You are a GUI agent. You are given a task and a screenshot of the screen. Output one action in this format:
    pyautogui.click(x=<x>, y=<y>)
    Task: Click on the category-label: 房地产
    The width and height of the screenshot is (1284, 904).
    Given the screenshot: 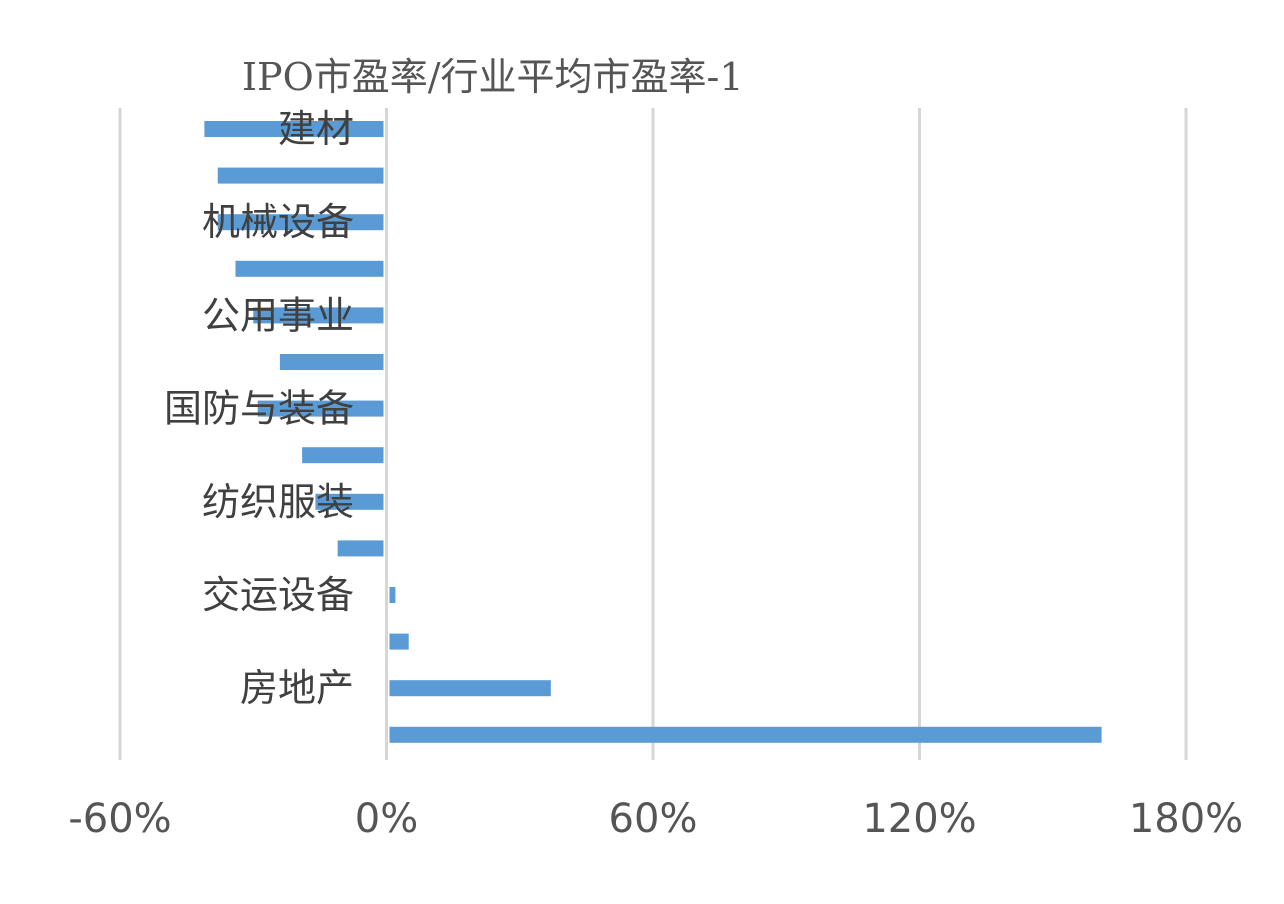 What is the action you would take?
    pyautogui.click(x=297, y=688)
    